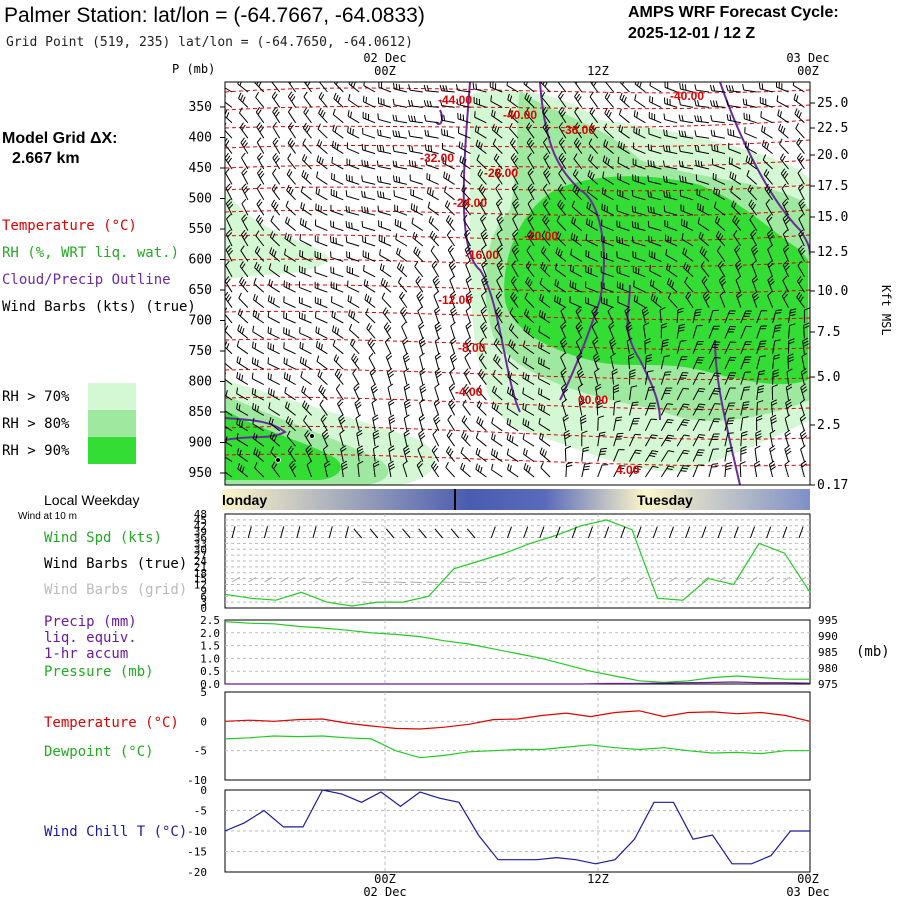 This screenshot has width=900, height=900. I want to click on y-tick: 0, so click(203, 721).